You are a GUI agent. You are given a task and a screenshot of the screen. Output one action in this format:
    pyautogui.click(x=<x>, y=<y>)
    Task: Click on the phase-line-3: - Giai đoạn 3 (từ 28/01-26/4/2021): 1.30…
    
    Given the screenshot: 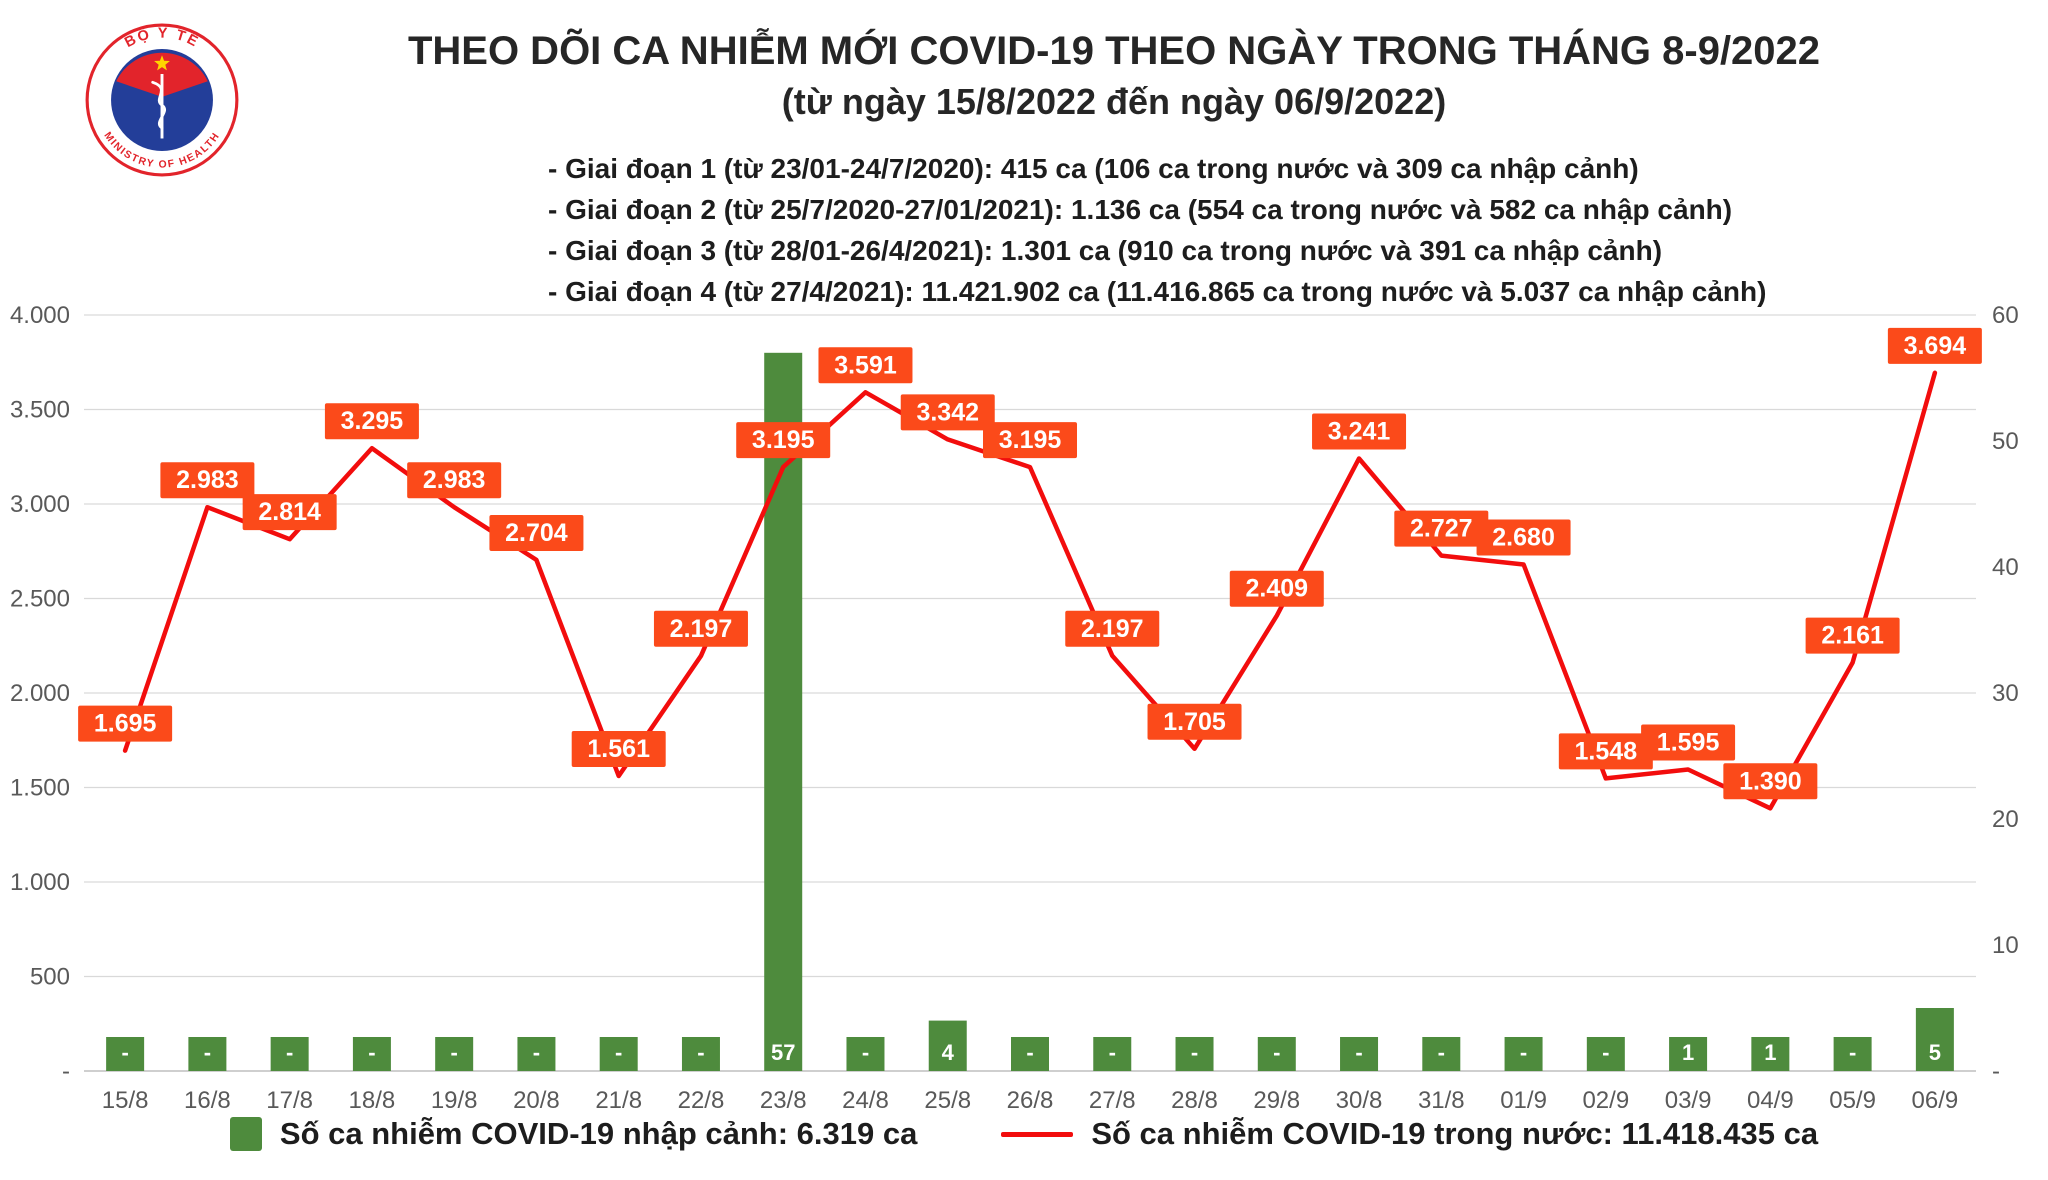 What is the action you would take?
    pyautogui.click(x=1105, y=250)
    